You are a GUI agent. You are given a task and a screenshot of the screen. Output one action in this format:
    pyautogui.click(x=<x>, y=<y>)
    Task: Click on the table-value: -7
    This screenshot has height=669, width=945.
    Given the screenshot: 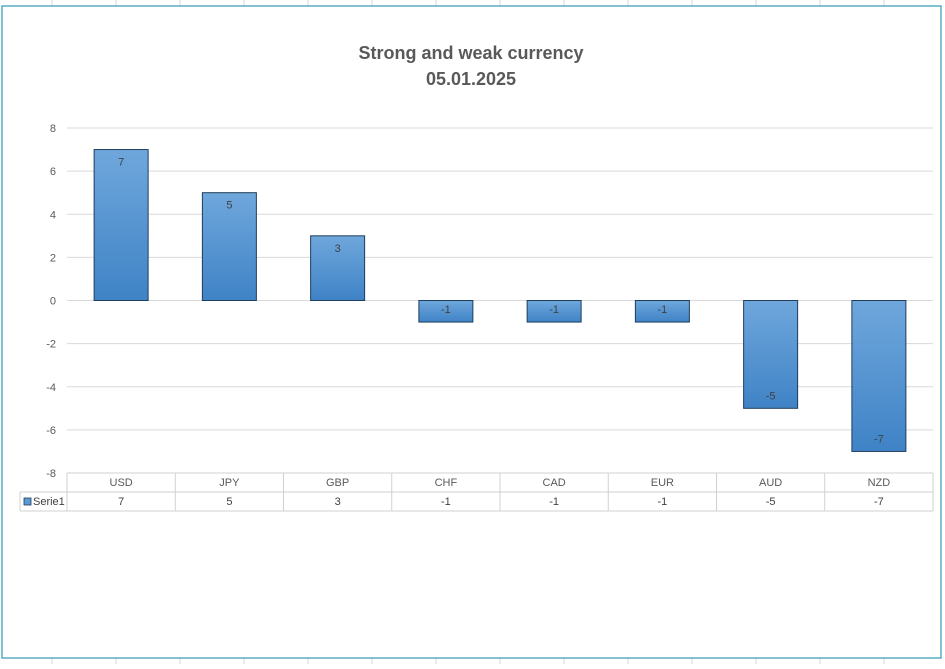 What is the action you would take?
    pyautogui.click(x=879, y=502)
    